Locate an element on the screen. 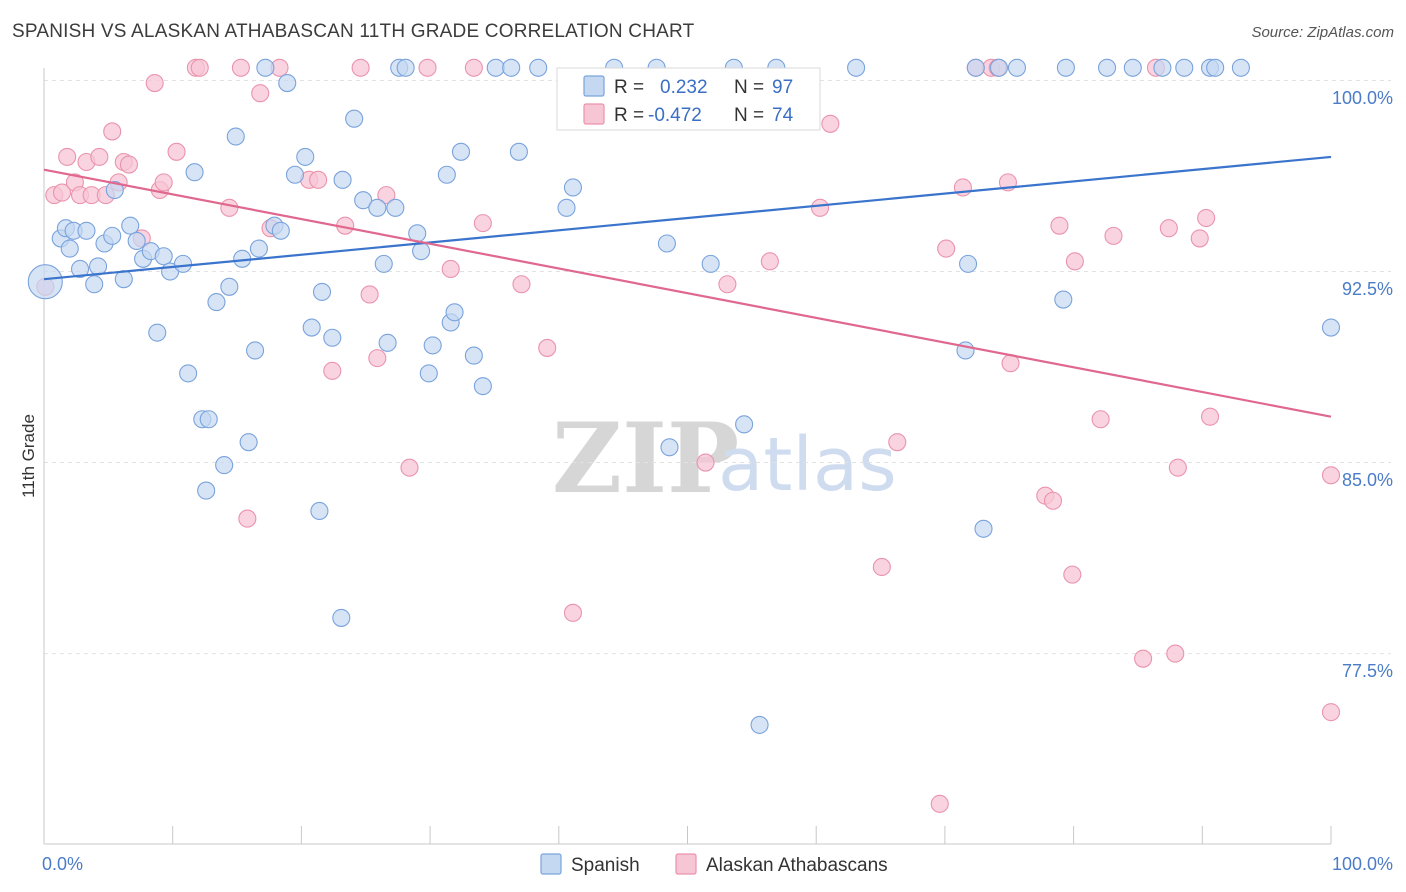  chart-source: Source: ZipAtlas.com is located at coordinates (1322, 32).